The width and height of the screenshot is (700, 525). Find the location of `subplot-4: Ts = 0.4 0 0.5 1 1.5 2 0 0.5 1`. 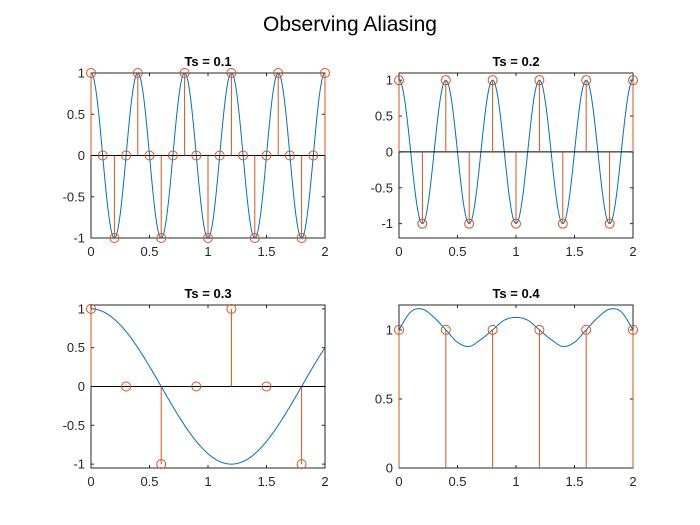

subplot-4: Ts = 0.4 0 0.5 1 1.5 2 0 0.5 1 is located at coordinates (506, 387).